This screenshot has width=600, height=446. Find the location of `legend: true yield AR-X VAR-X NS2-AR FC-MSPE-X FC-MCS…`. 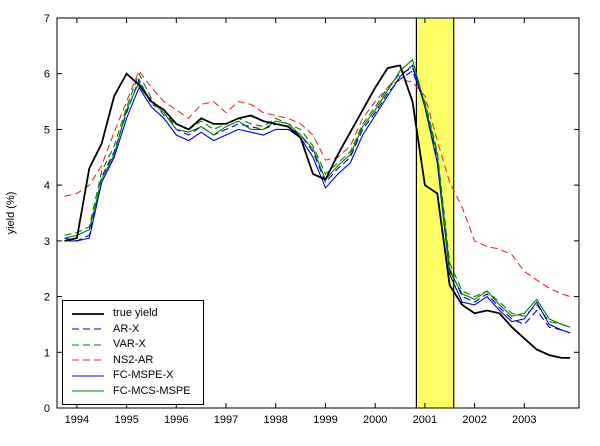

legend: true yield AR-X VAR-X NS2-AR FC-MSPE-X FC-MCS… is located at coordinates (133, 352).